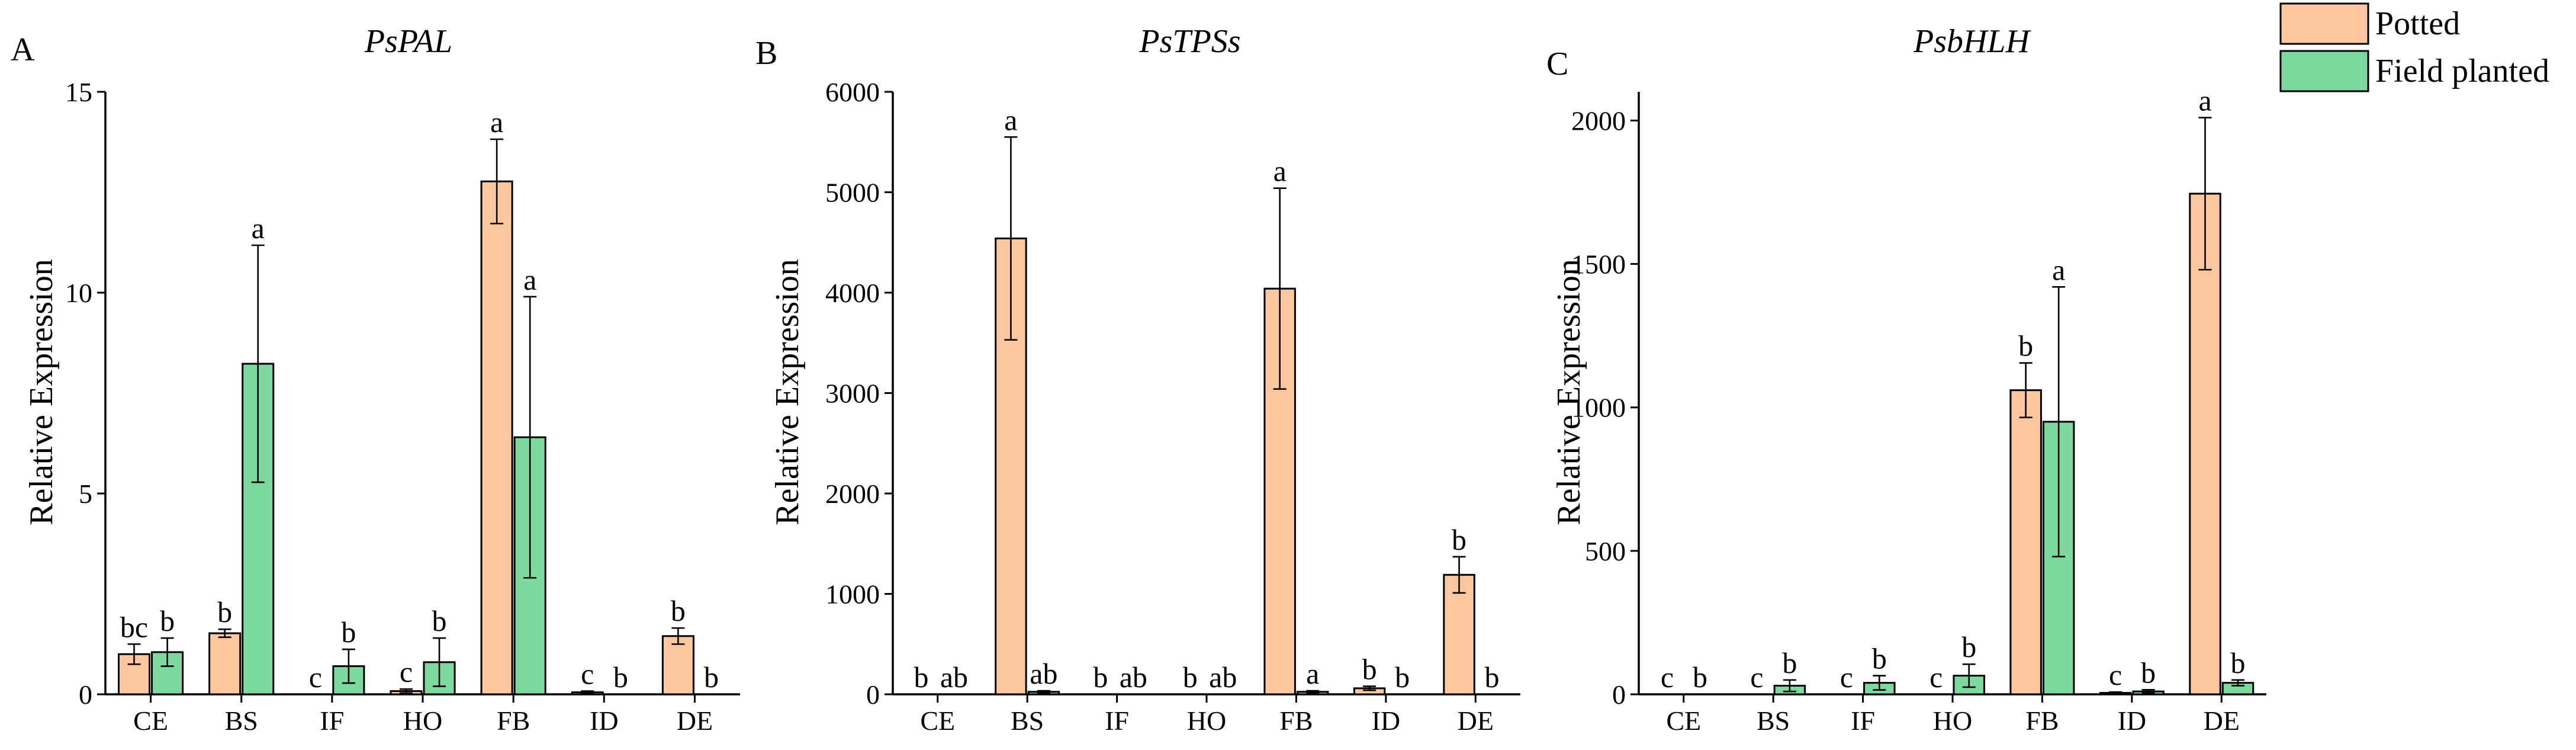  What do you see at coordinates (2324, 71) in the screenshot?
I see `legend-swatch-field-planted` at bounding box center [2324, 71].